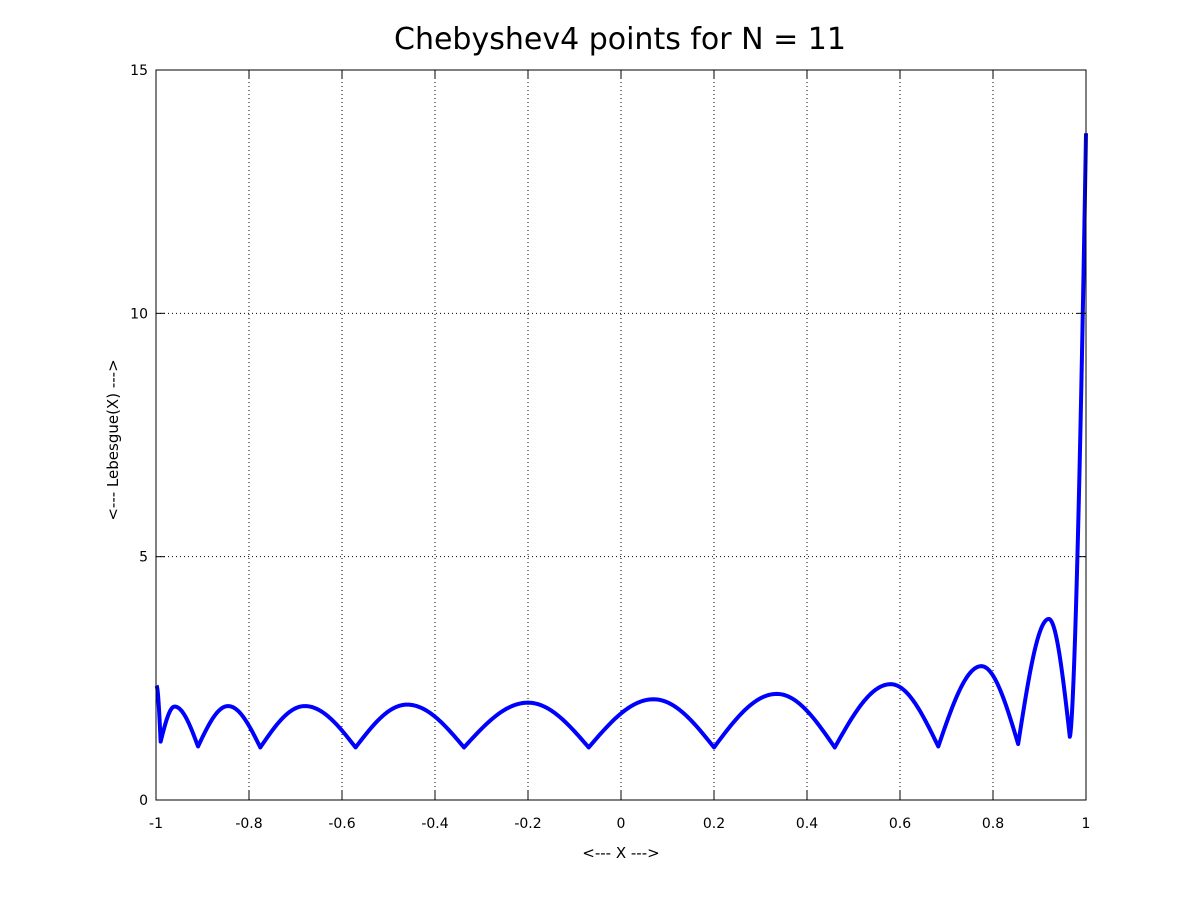  Describe the element at coordinates (993, 824) in the screenshot. I see `x-tick-label: 0.8` at that location.